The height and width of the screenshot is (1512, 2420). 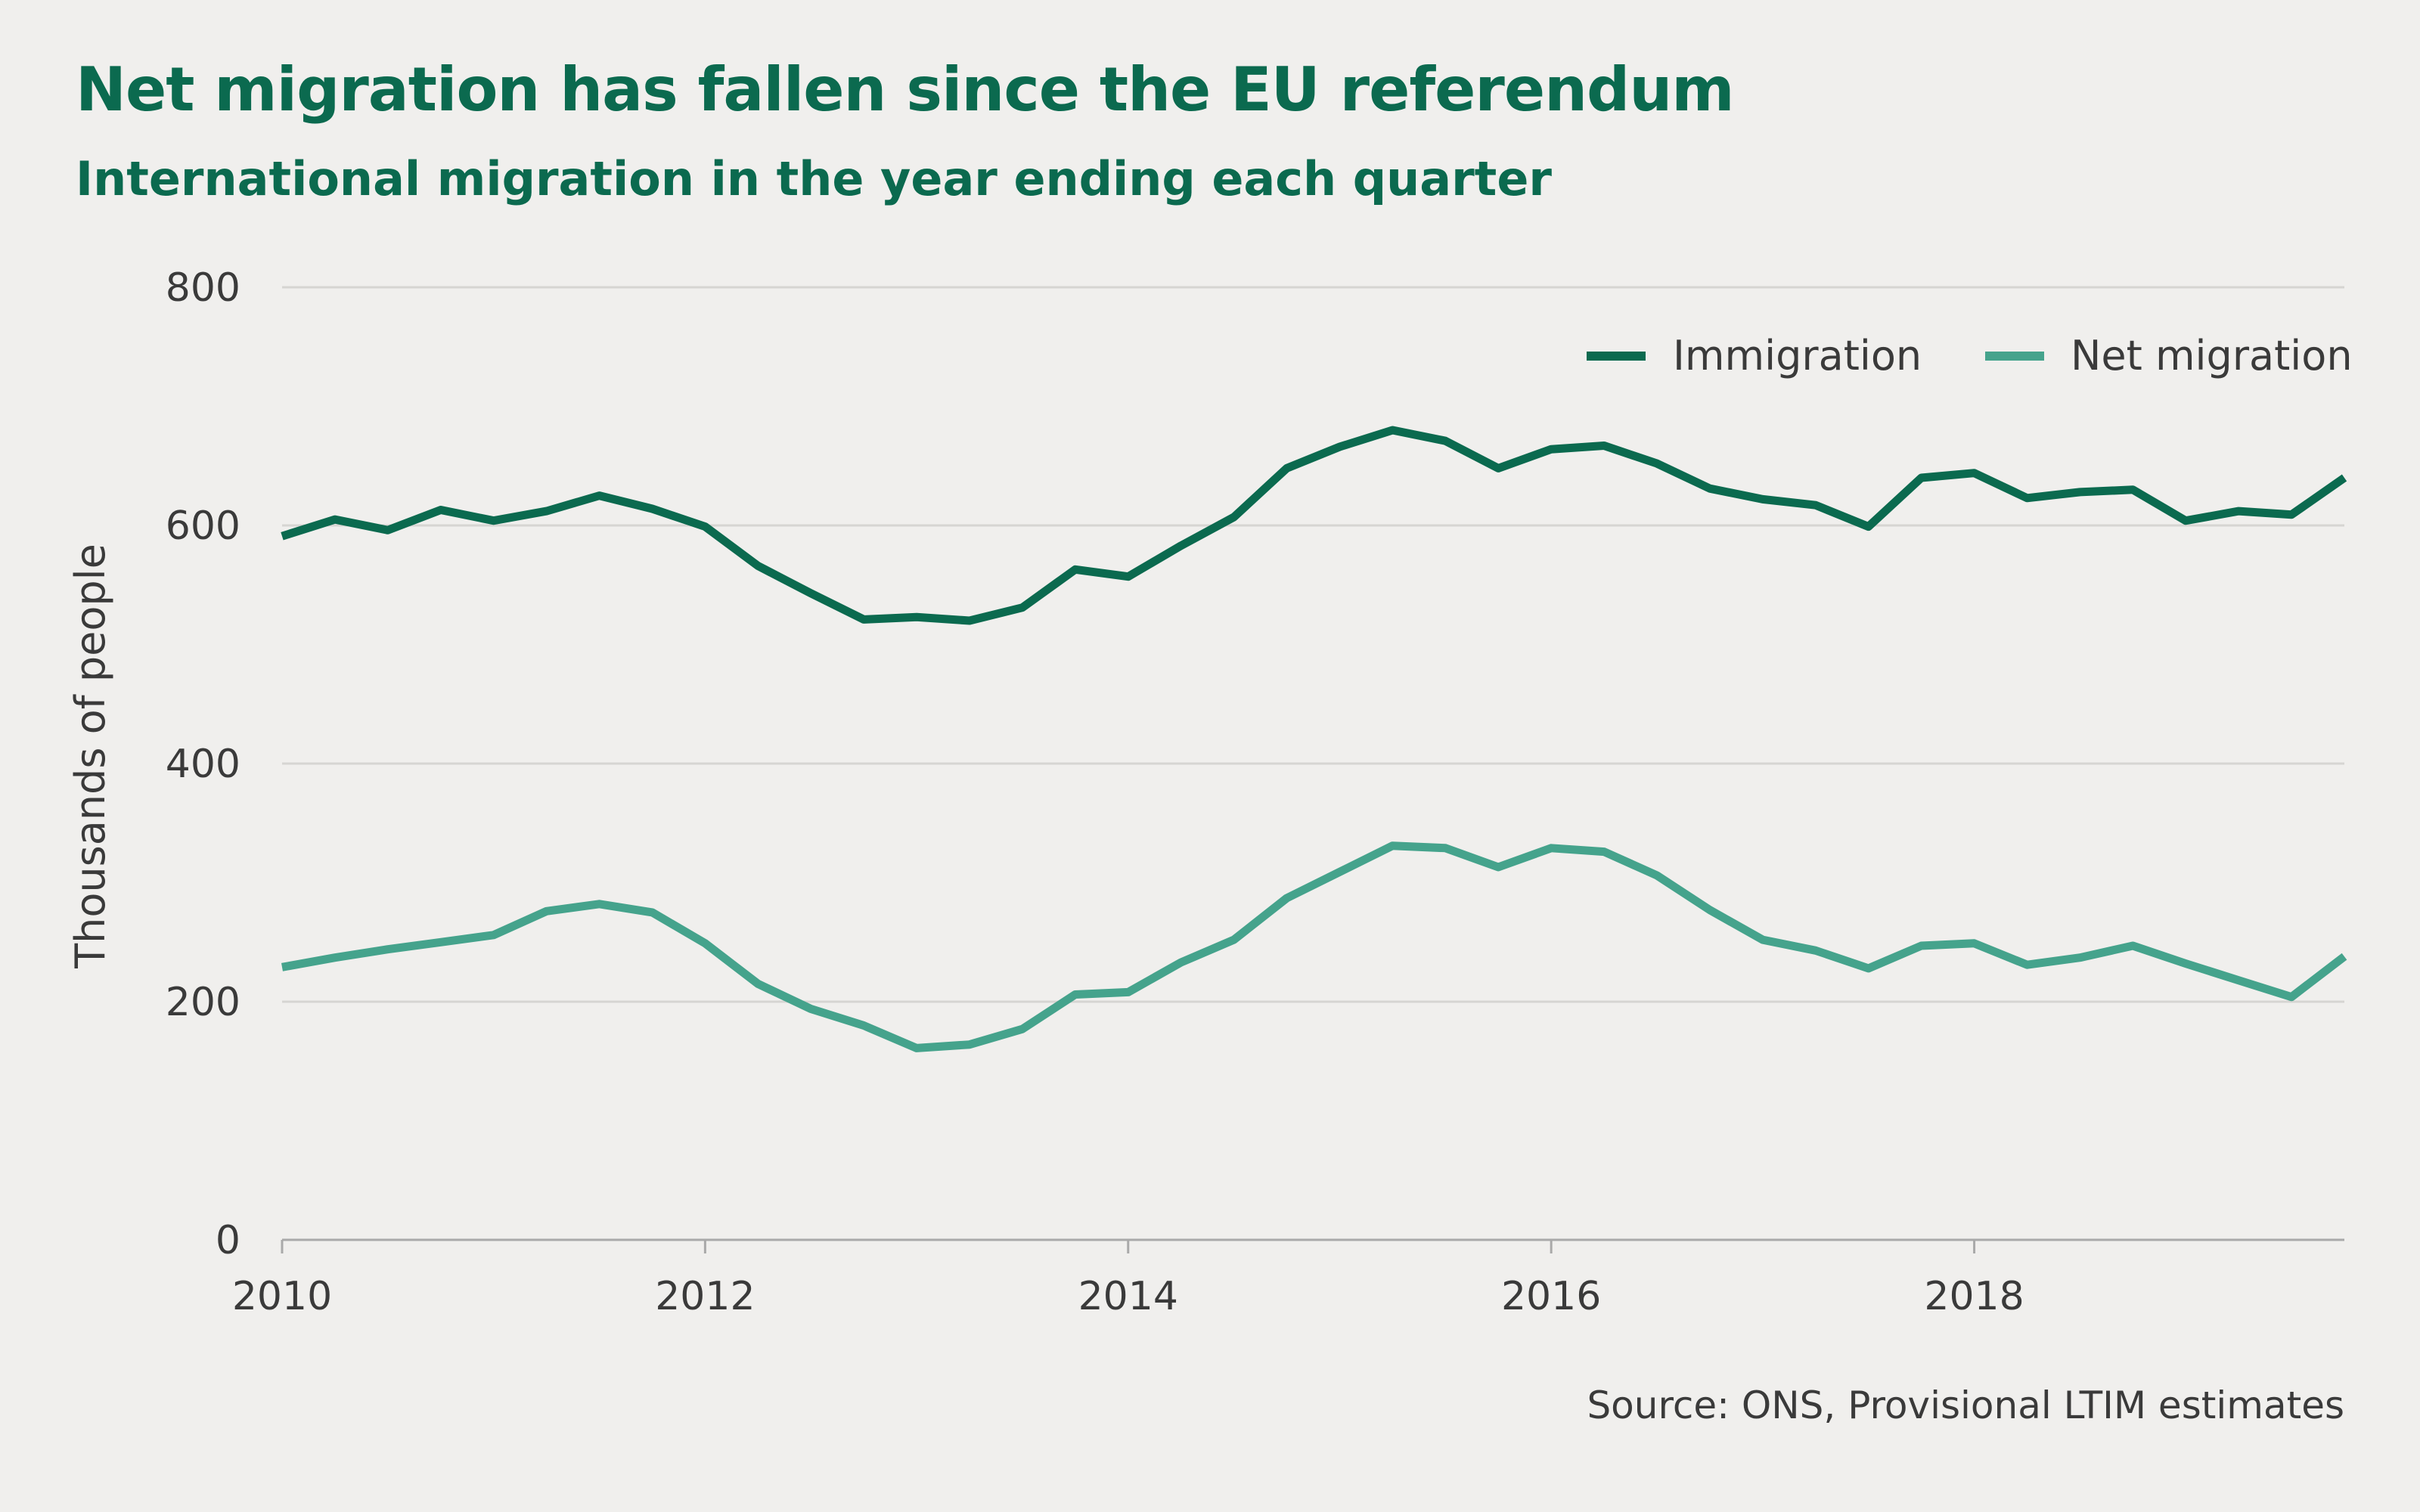 What do you see at coordinates (1797, 356) in the screenshot?
I see `legend-label: Immigration` at bounding box center [1797, 356].